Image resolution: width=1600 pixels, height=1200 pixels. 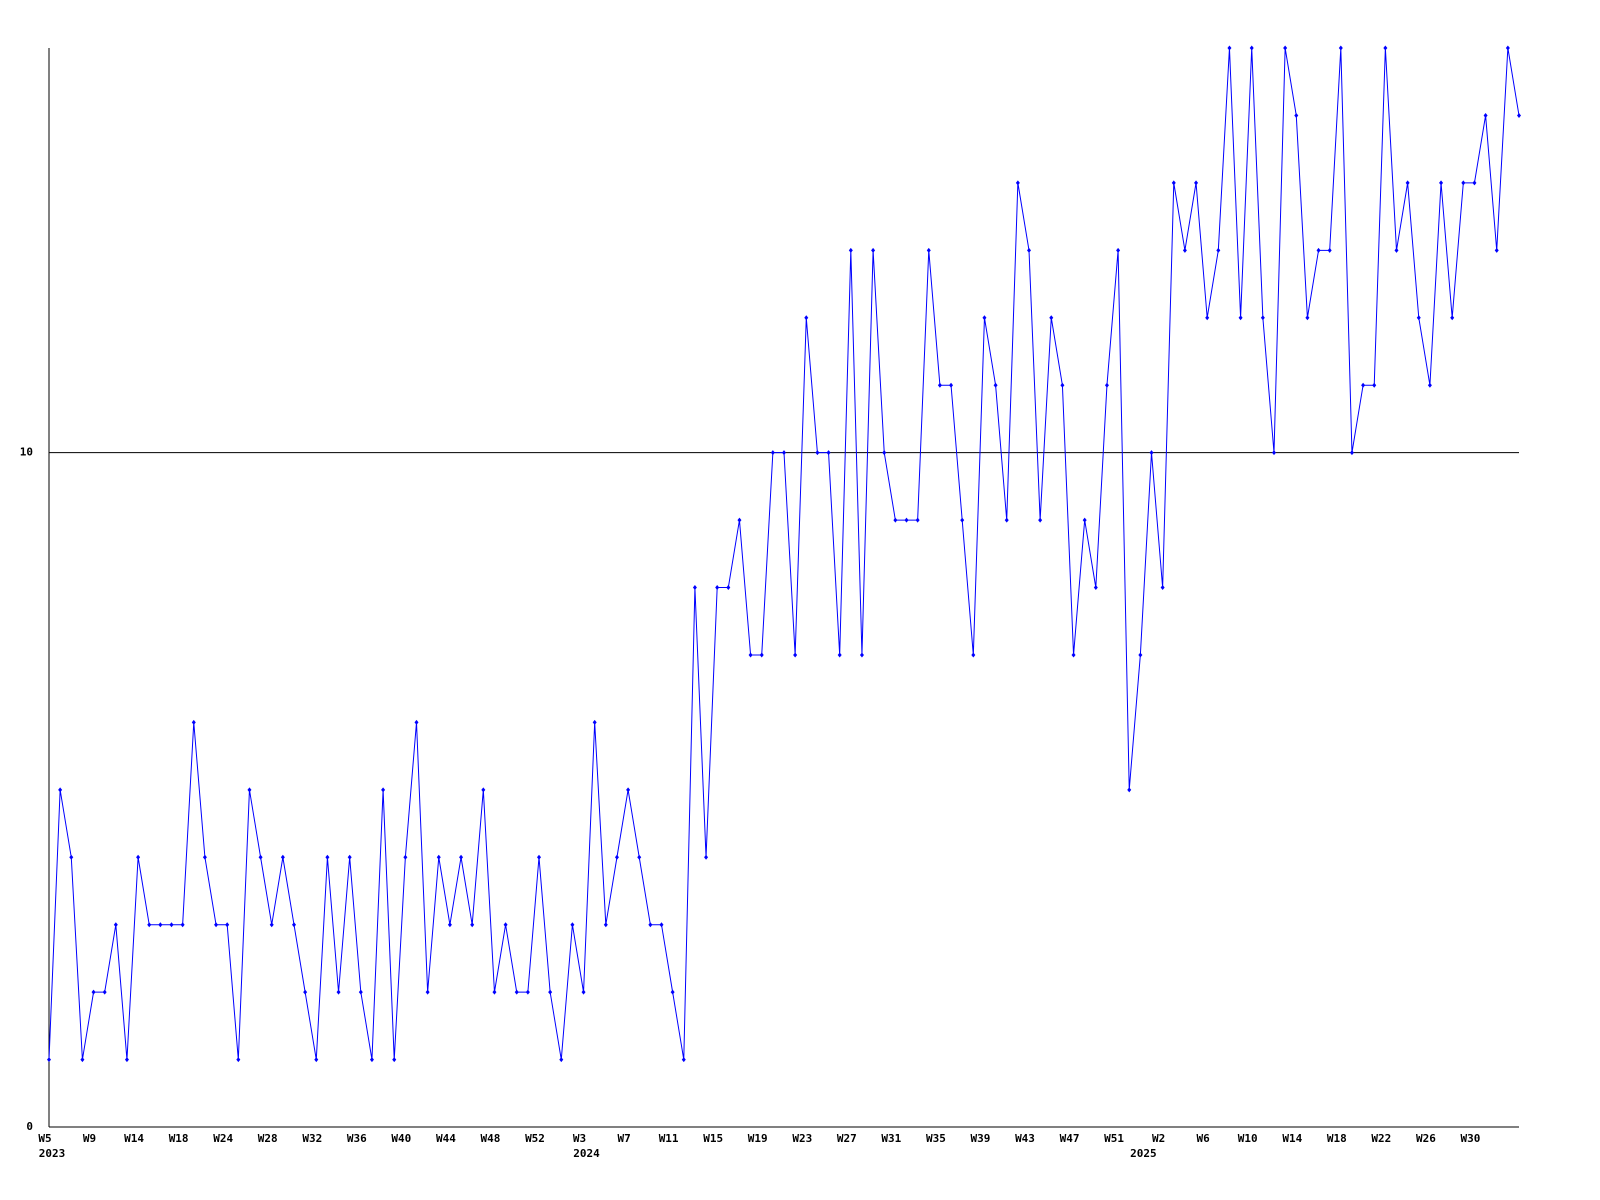 What do you see at coordinates (713, 1138) in the screenshot?
I see `x-tick-label: W15` at bounding box center [713, 1138].